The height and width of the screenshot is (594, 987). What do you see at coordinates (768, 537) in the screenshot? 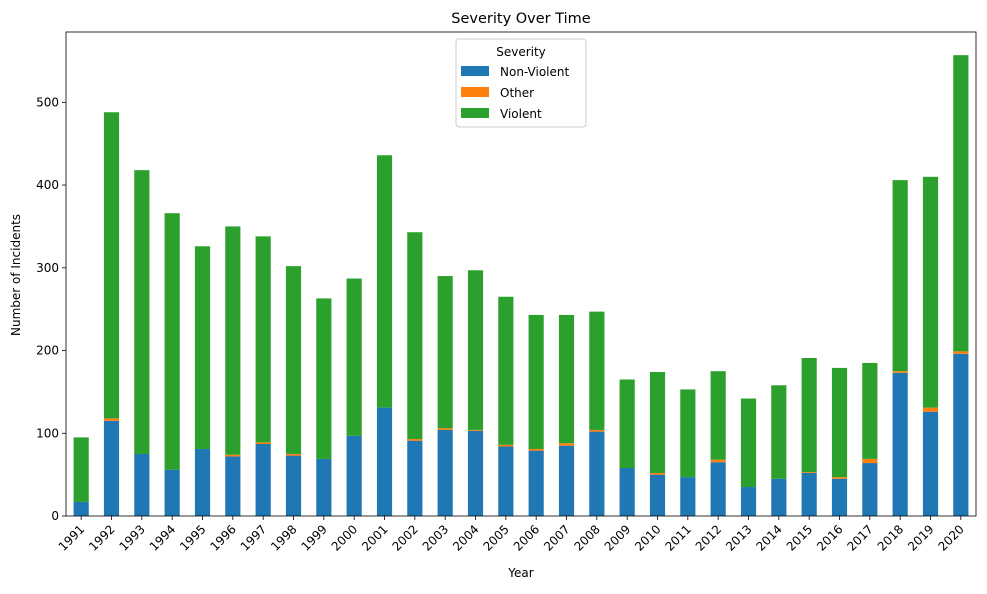
I see `x-tick-label-2014: 2014` at bounding box center [768, 537].